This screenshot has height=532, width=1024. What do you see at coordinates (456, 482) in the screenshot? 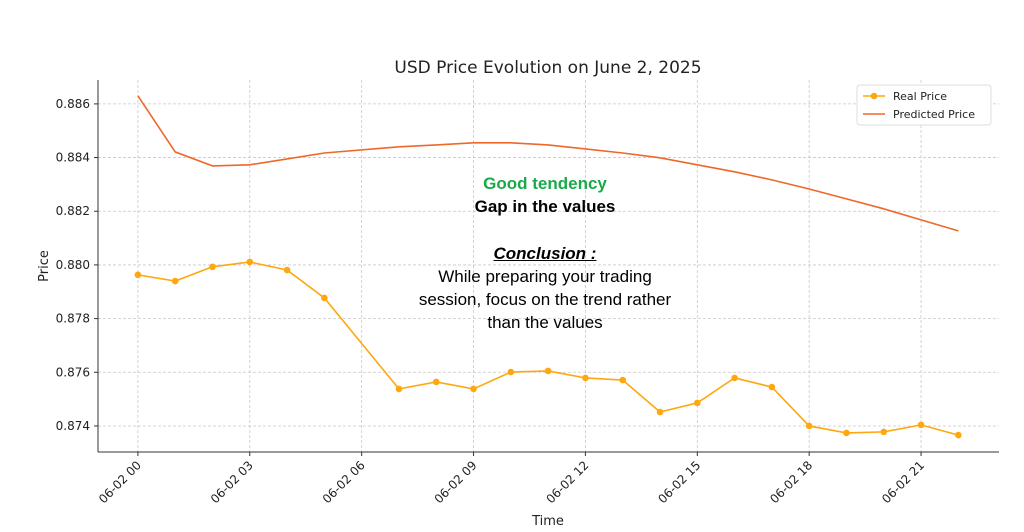
I see `x-tick-label: 06-02 09` at bounding box center [456, 482].